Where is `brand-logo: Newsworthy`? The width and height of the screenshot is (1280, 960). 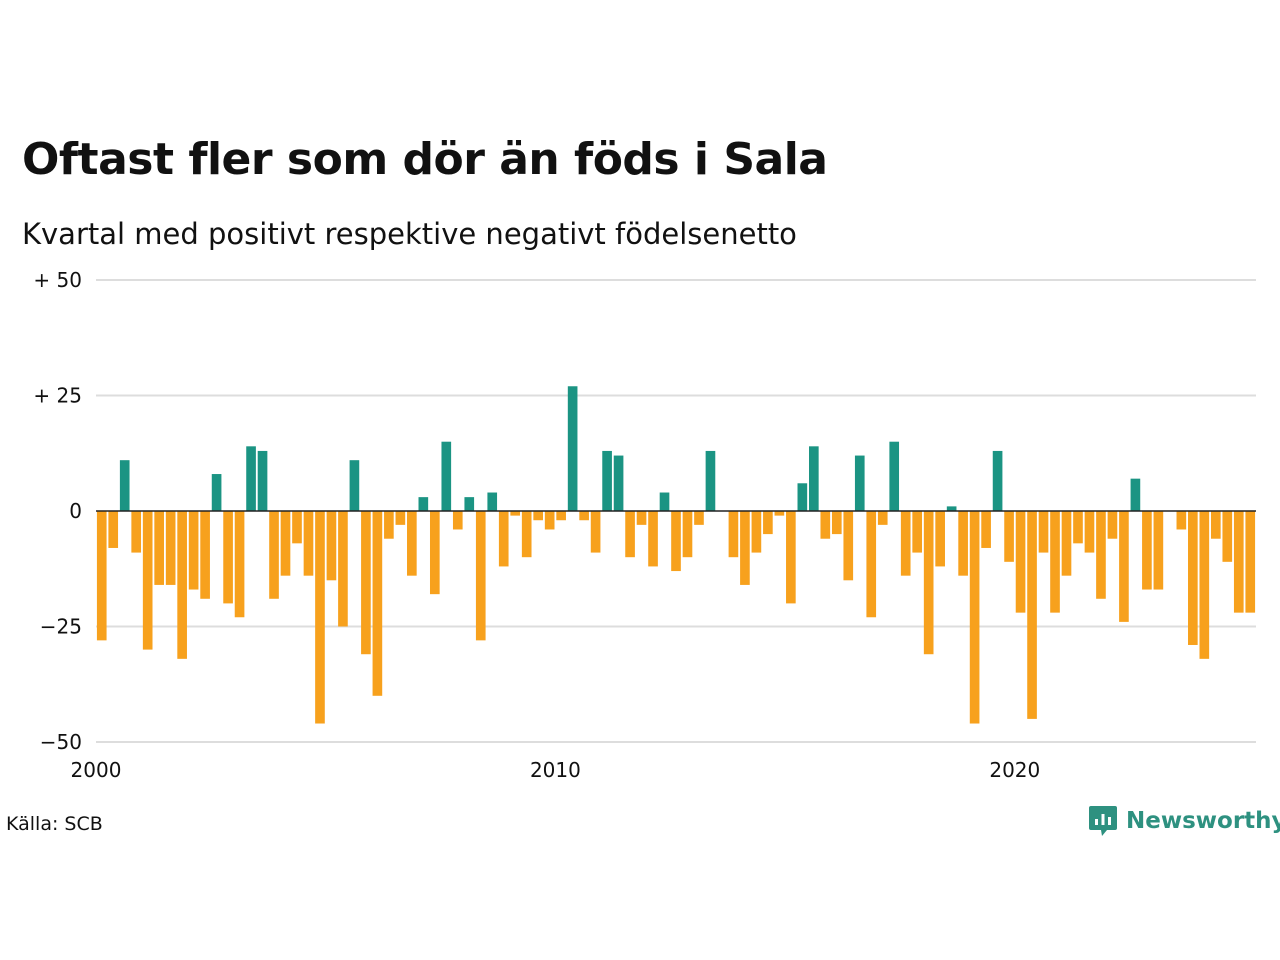
brand-logo: Newsworthy is located at coordinates (1184, 821).